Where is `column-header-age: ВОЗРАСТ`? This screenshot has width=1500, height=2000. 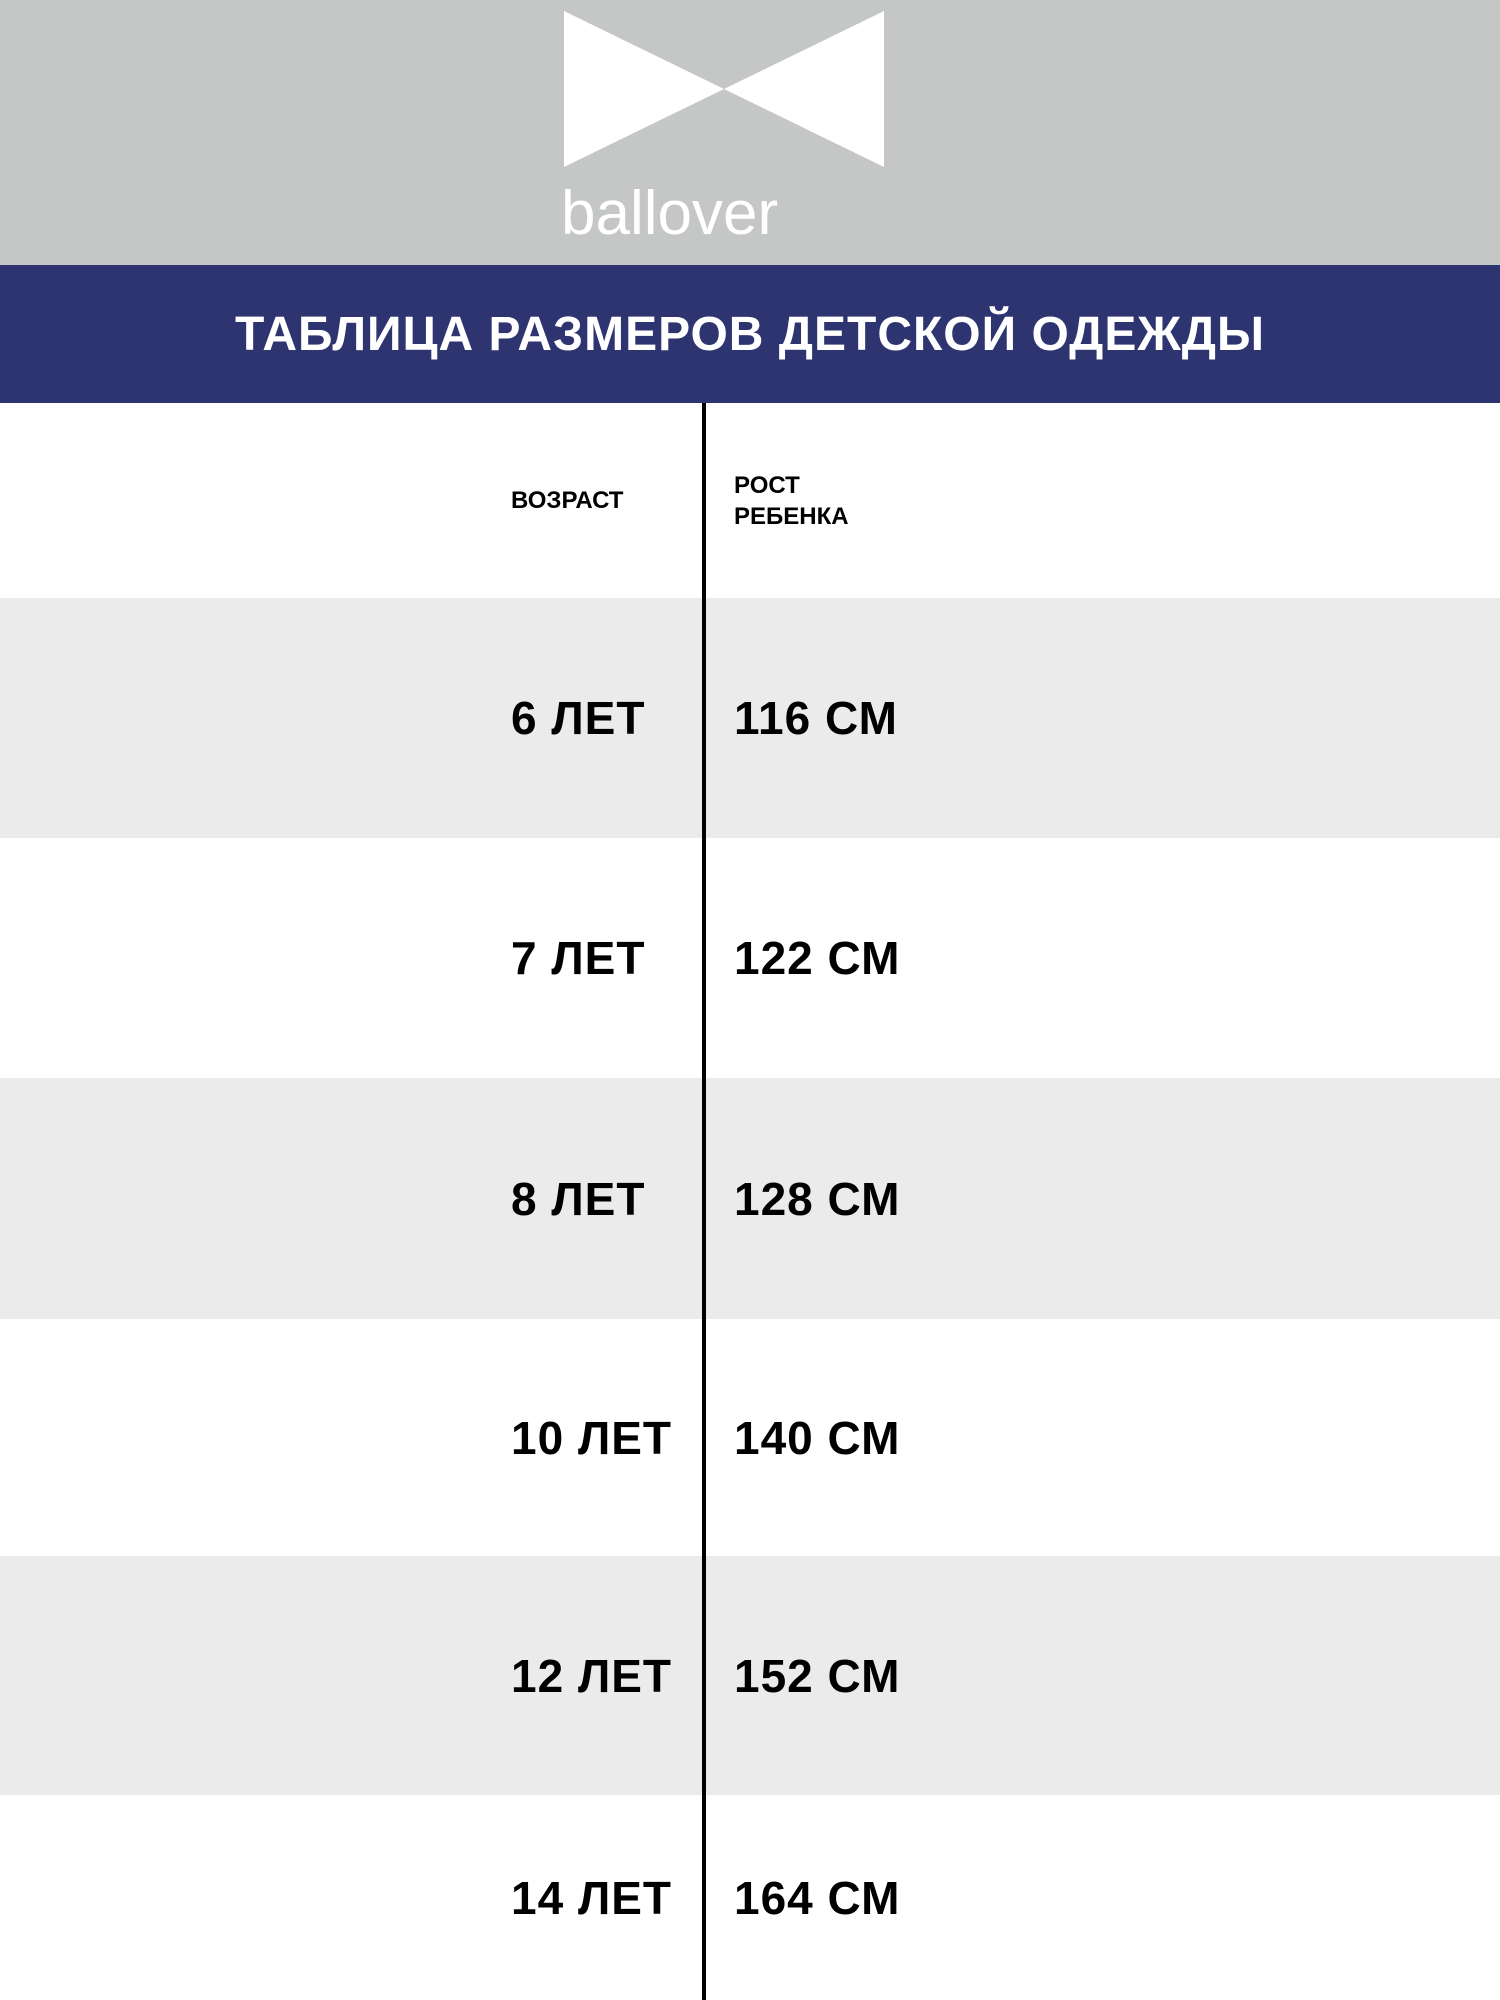 column-header-age: ВОЗРАСТ is located at coordinates (567, 500).